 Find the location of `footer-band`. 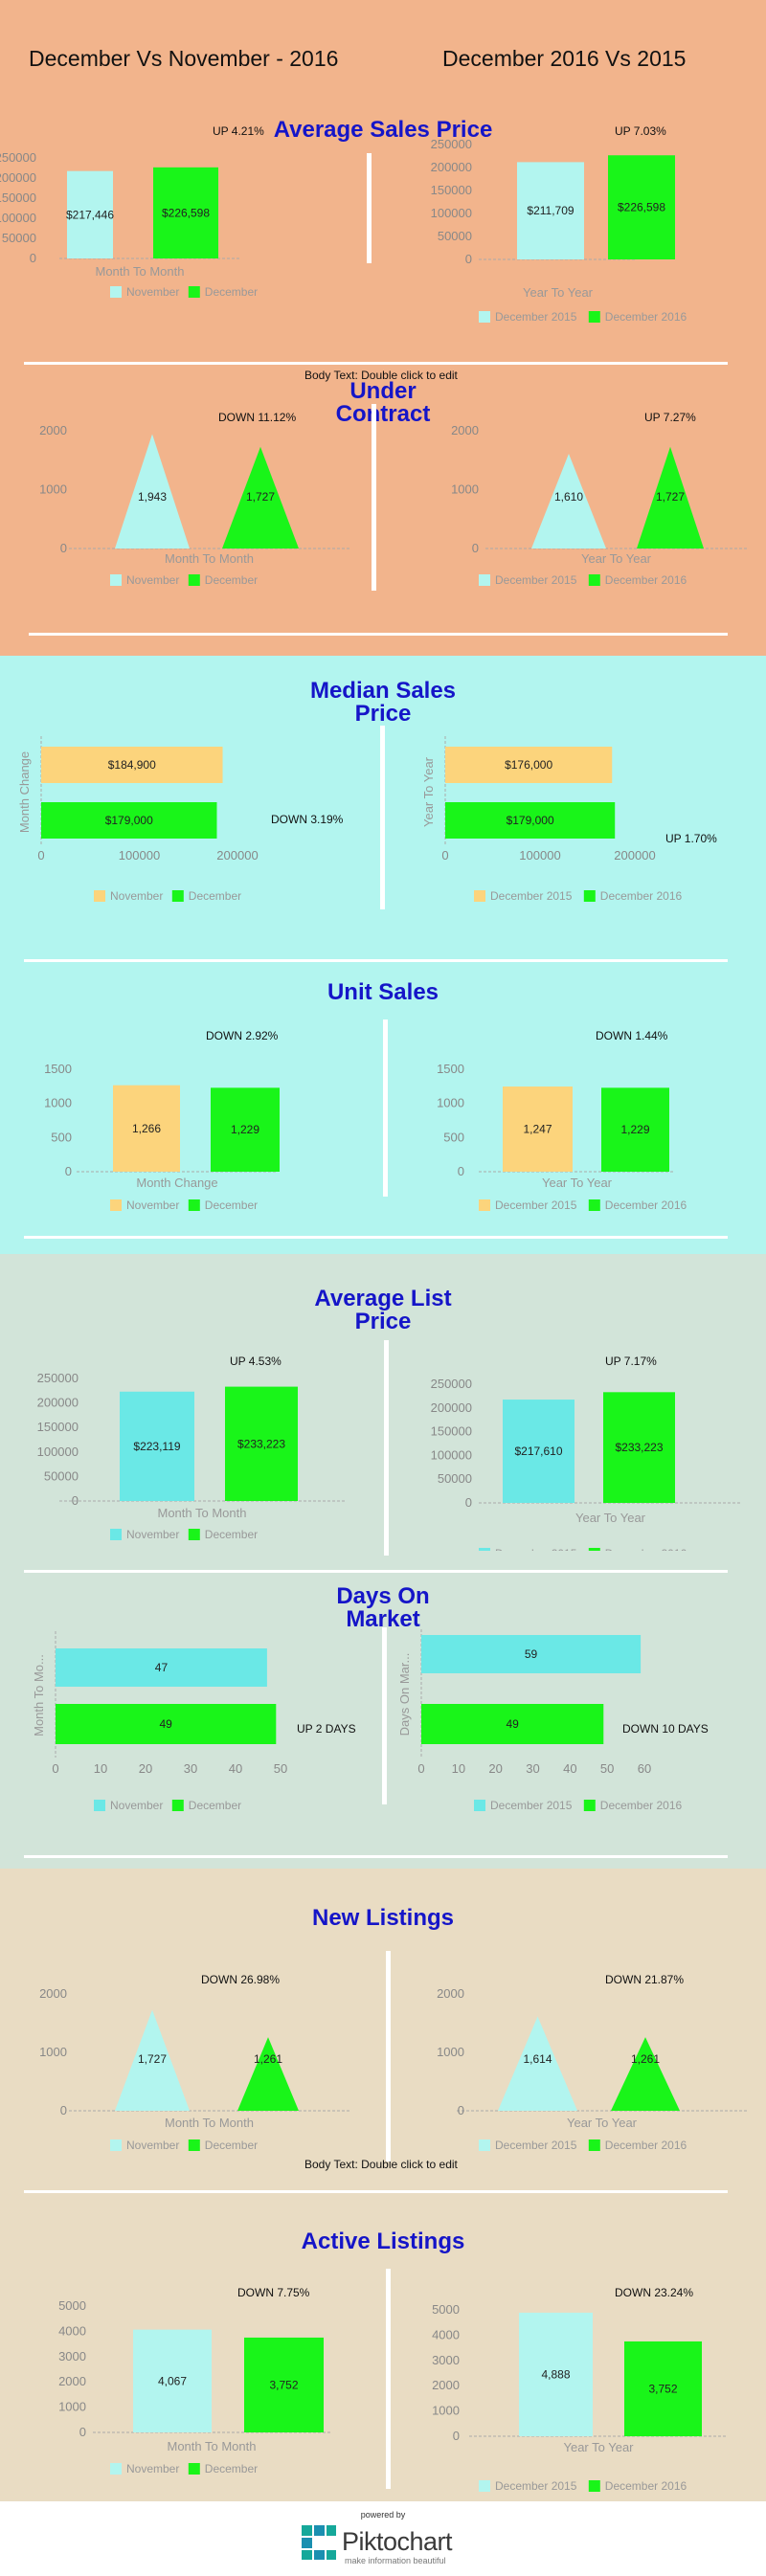

footer-band is located at coordinates (383, 2539).